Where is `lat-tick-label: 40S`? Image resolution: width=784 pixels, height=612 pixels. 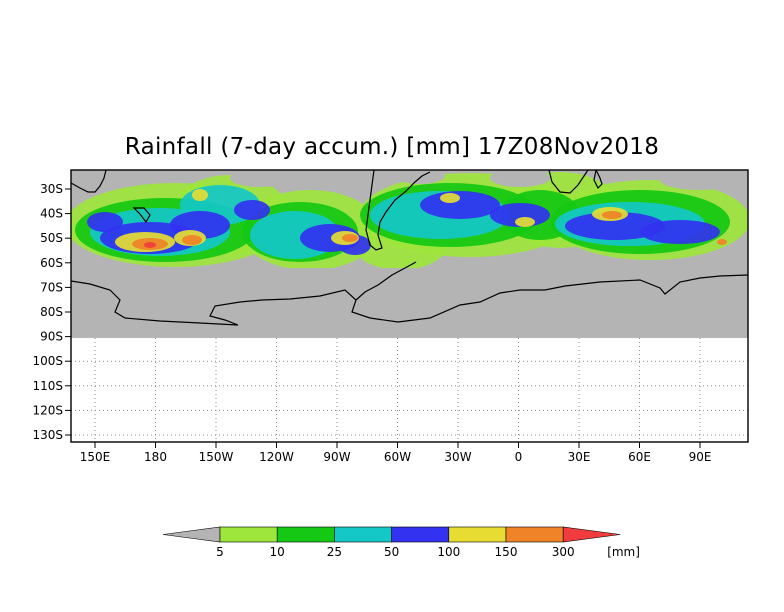
lat-tick-label: 40S is located at coordinates (51, 214).